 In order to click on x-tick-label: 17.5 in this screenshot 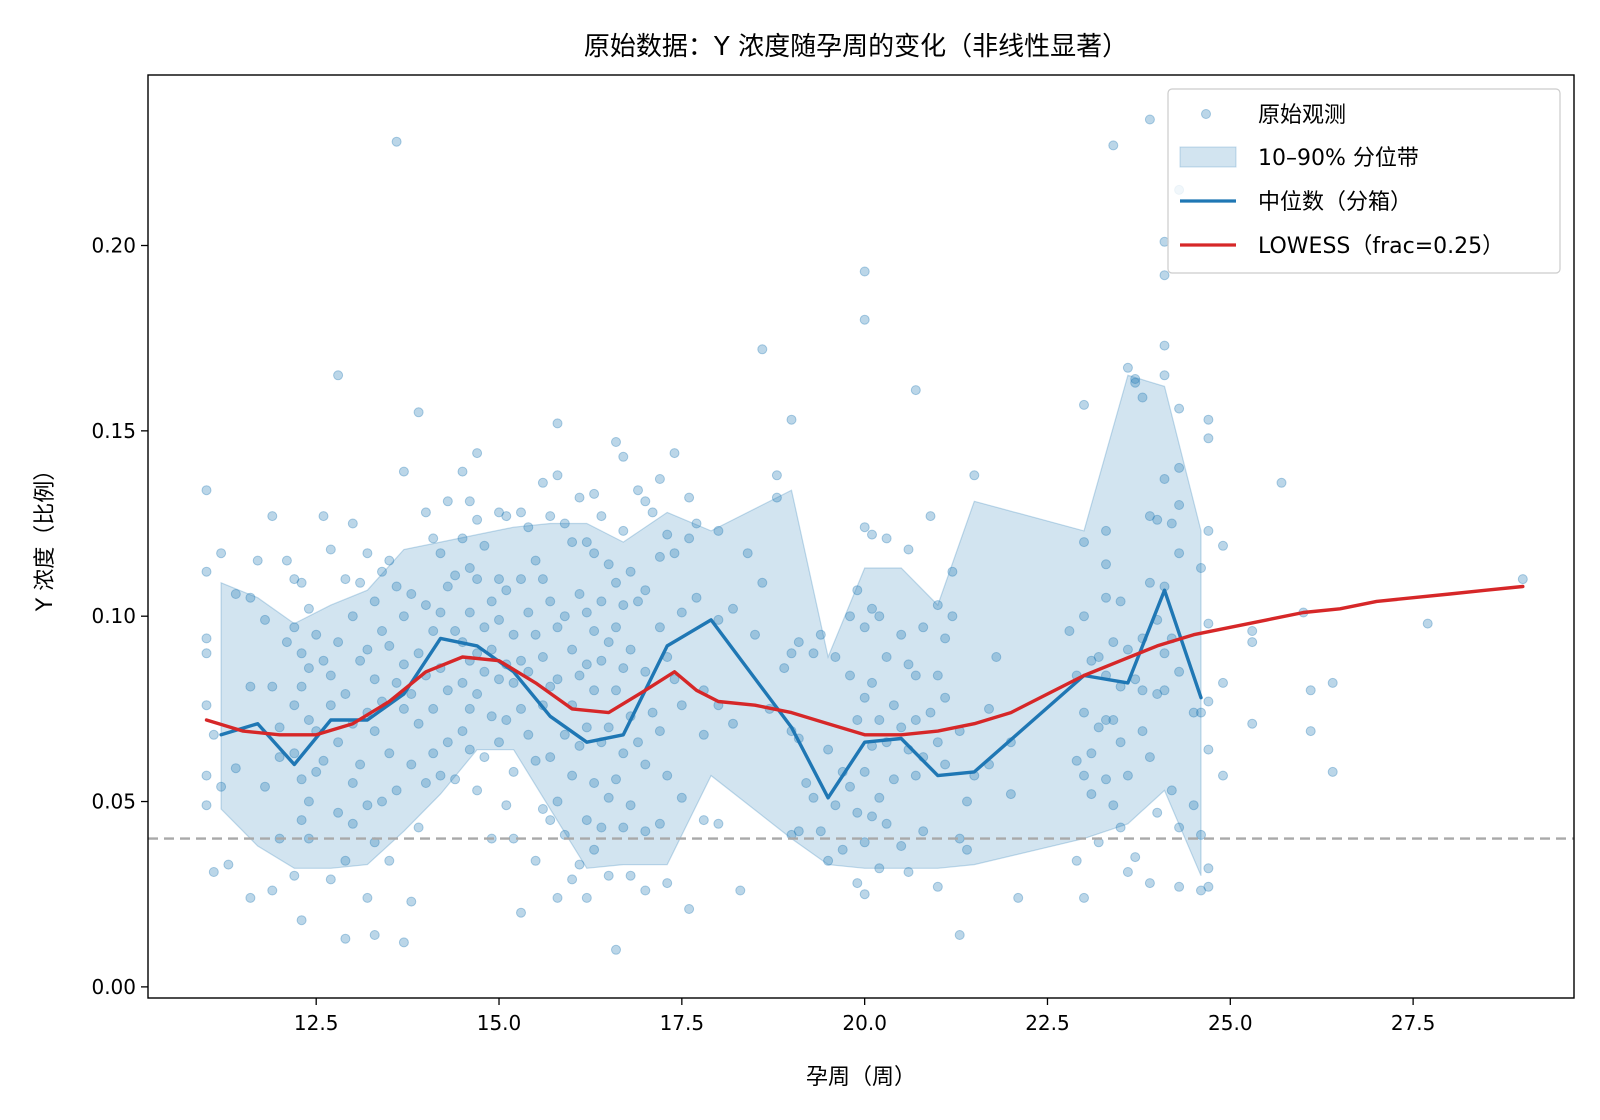, I will do `click(682, 1023)`.